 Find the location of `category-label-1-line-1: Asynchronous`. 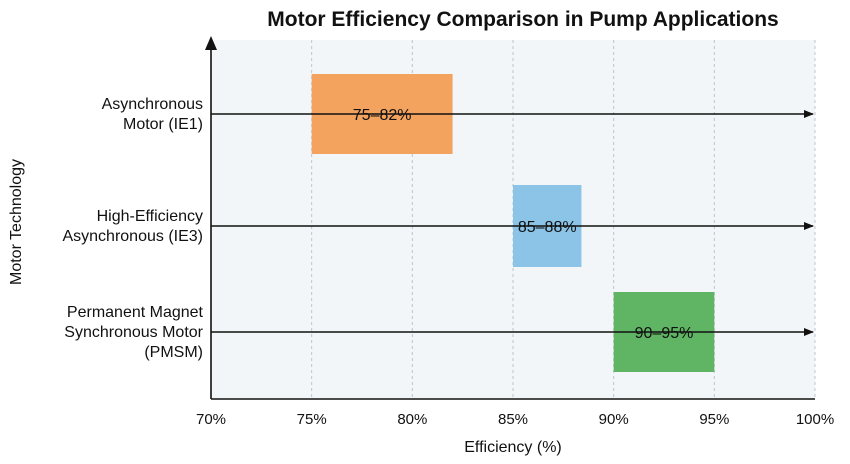

category-label-1-line-1: Asynchronous is located at coordinates (152, 104).